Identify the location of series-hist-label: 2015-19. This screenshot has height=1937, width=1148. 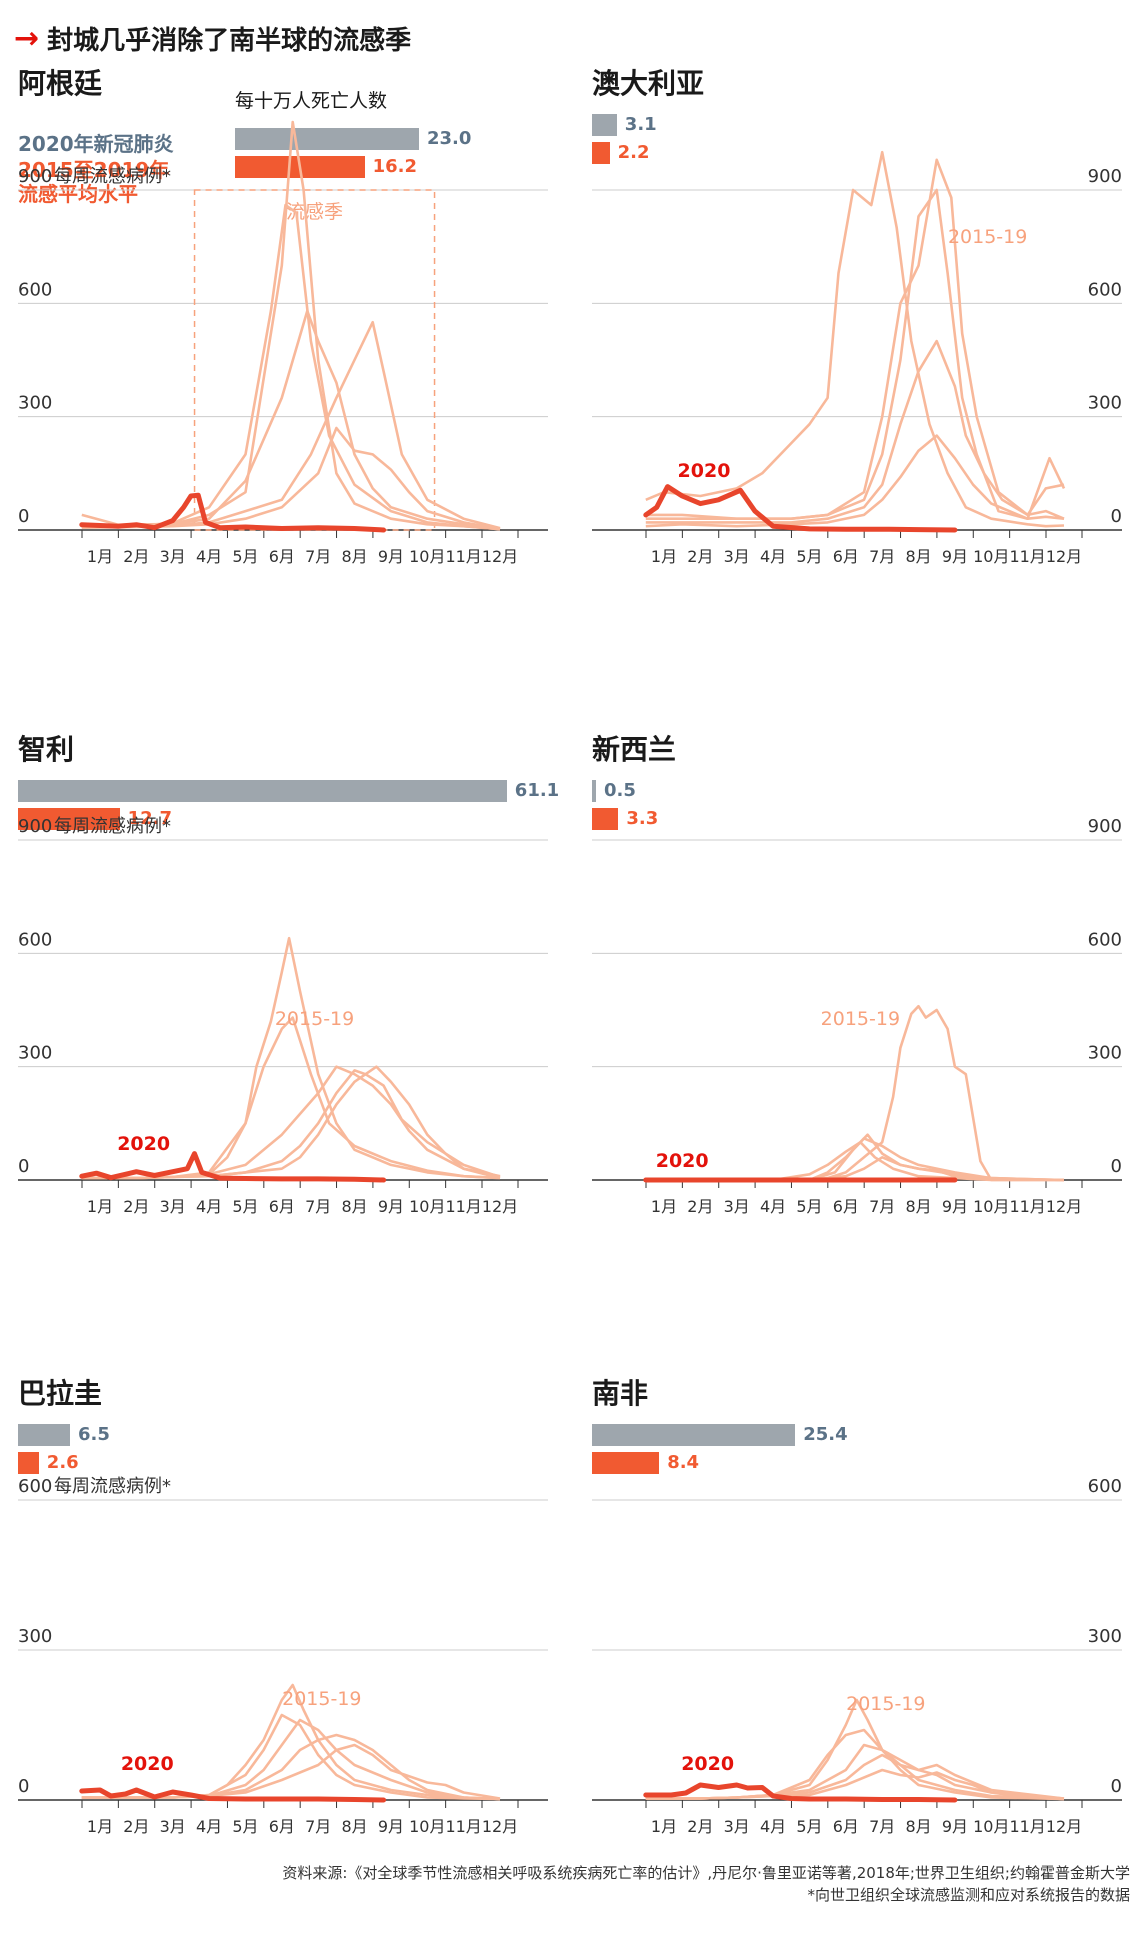
(860, 1019).